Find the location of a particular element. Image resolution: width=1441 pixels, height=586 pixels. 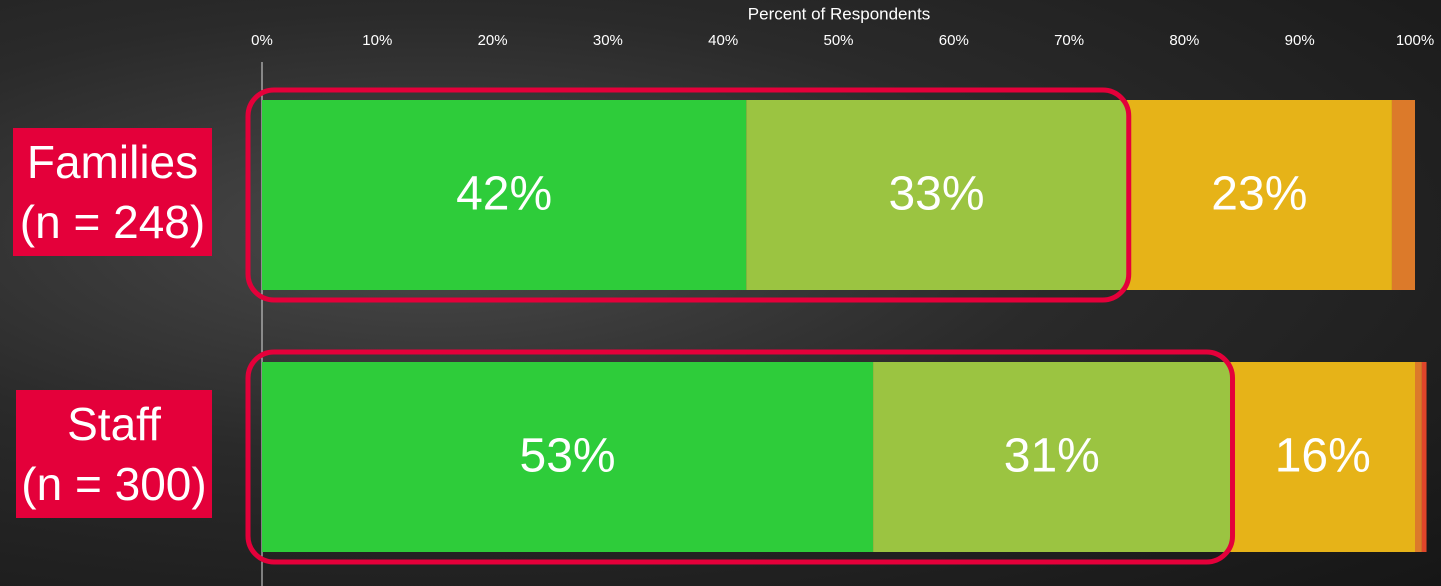

data-label: 53% is located at coordinates (568, 456).